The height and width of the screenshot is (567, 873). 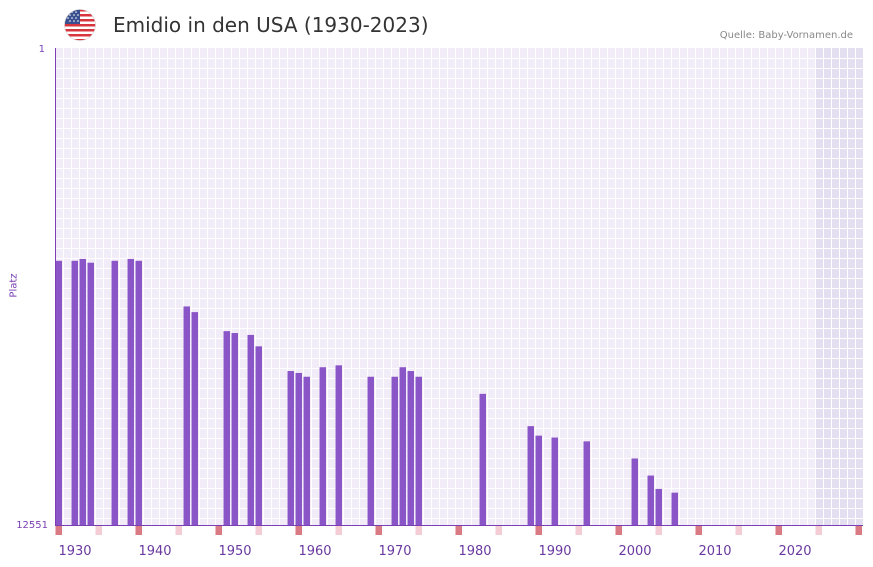 I want to click on bar-1938, so click(x=138, y=392).